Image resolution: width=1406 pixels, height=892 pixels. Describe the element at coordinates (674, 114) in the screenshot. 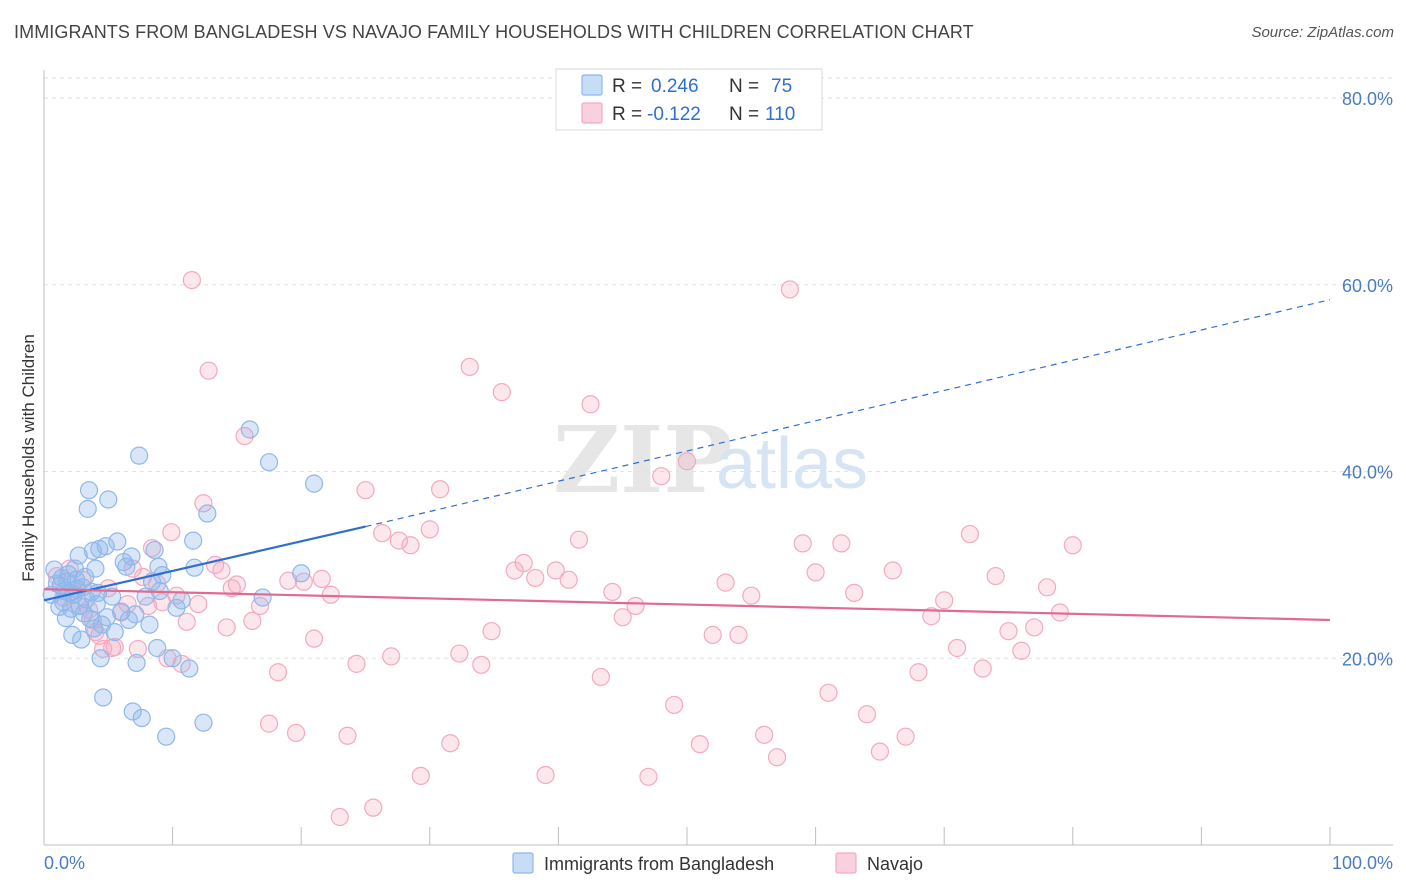

I see `legend-r-value-navajo: -0.122` at that location.